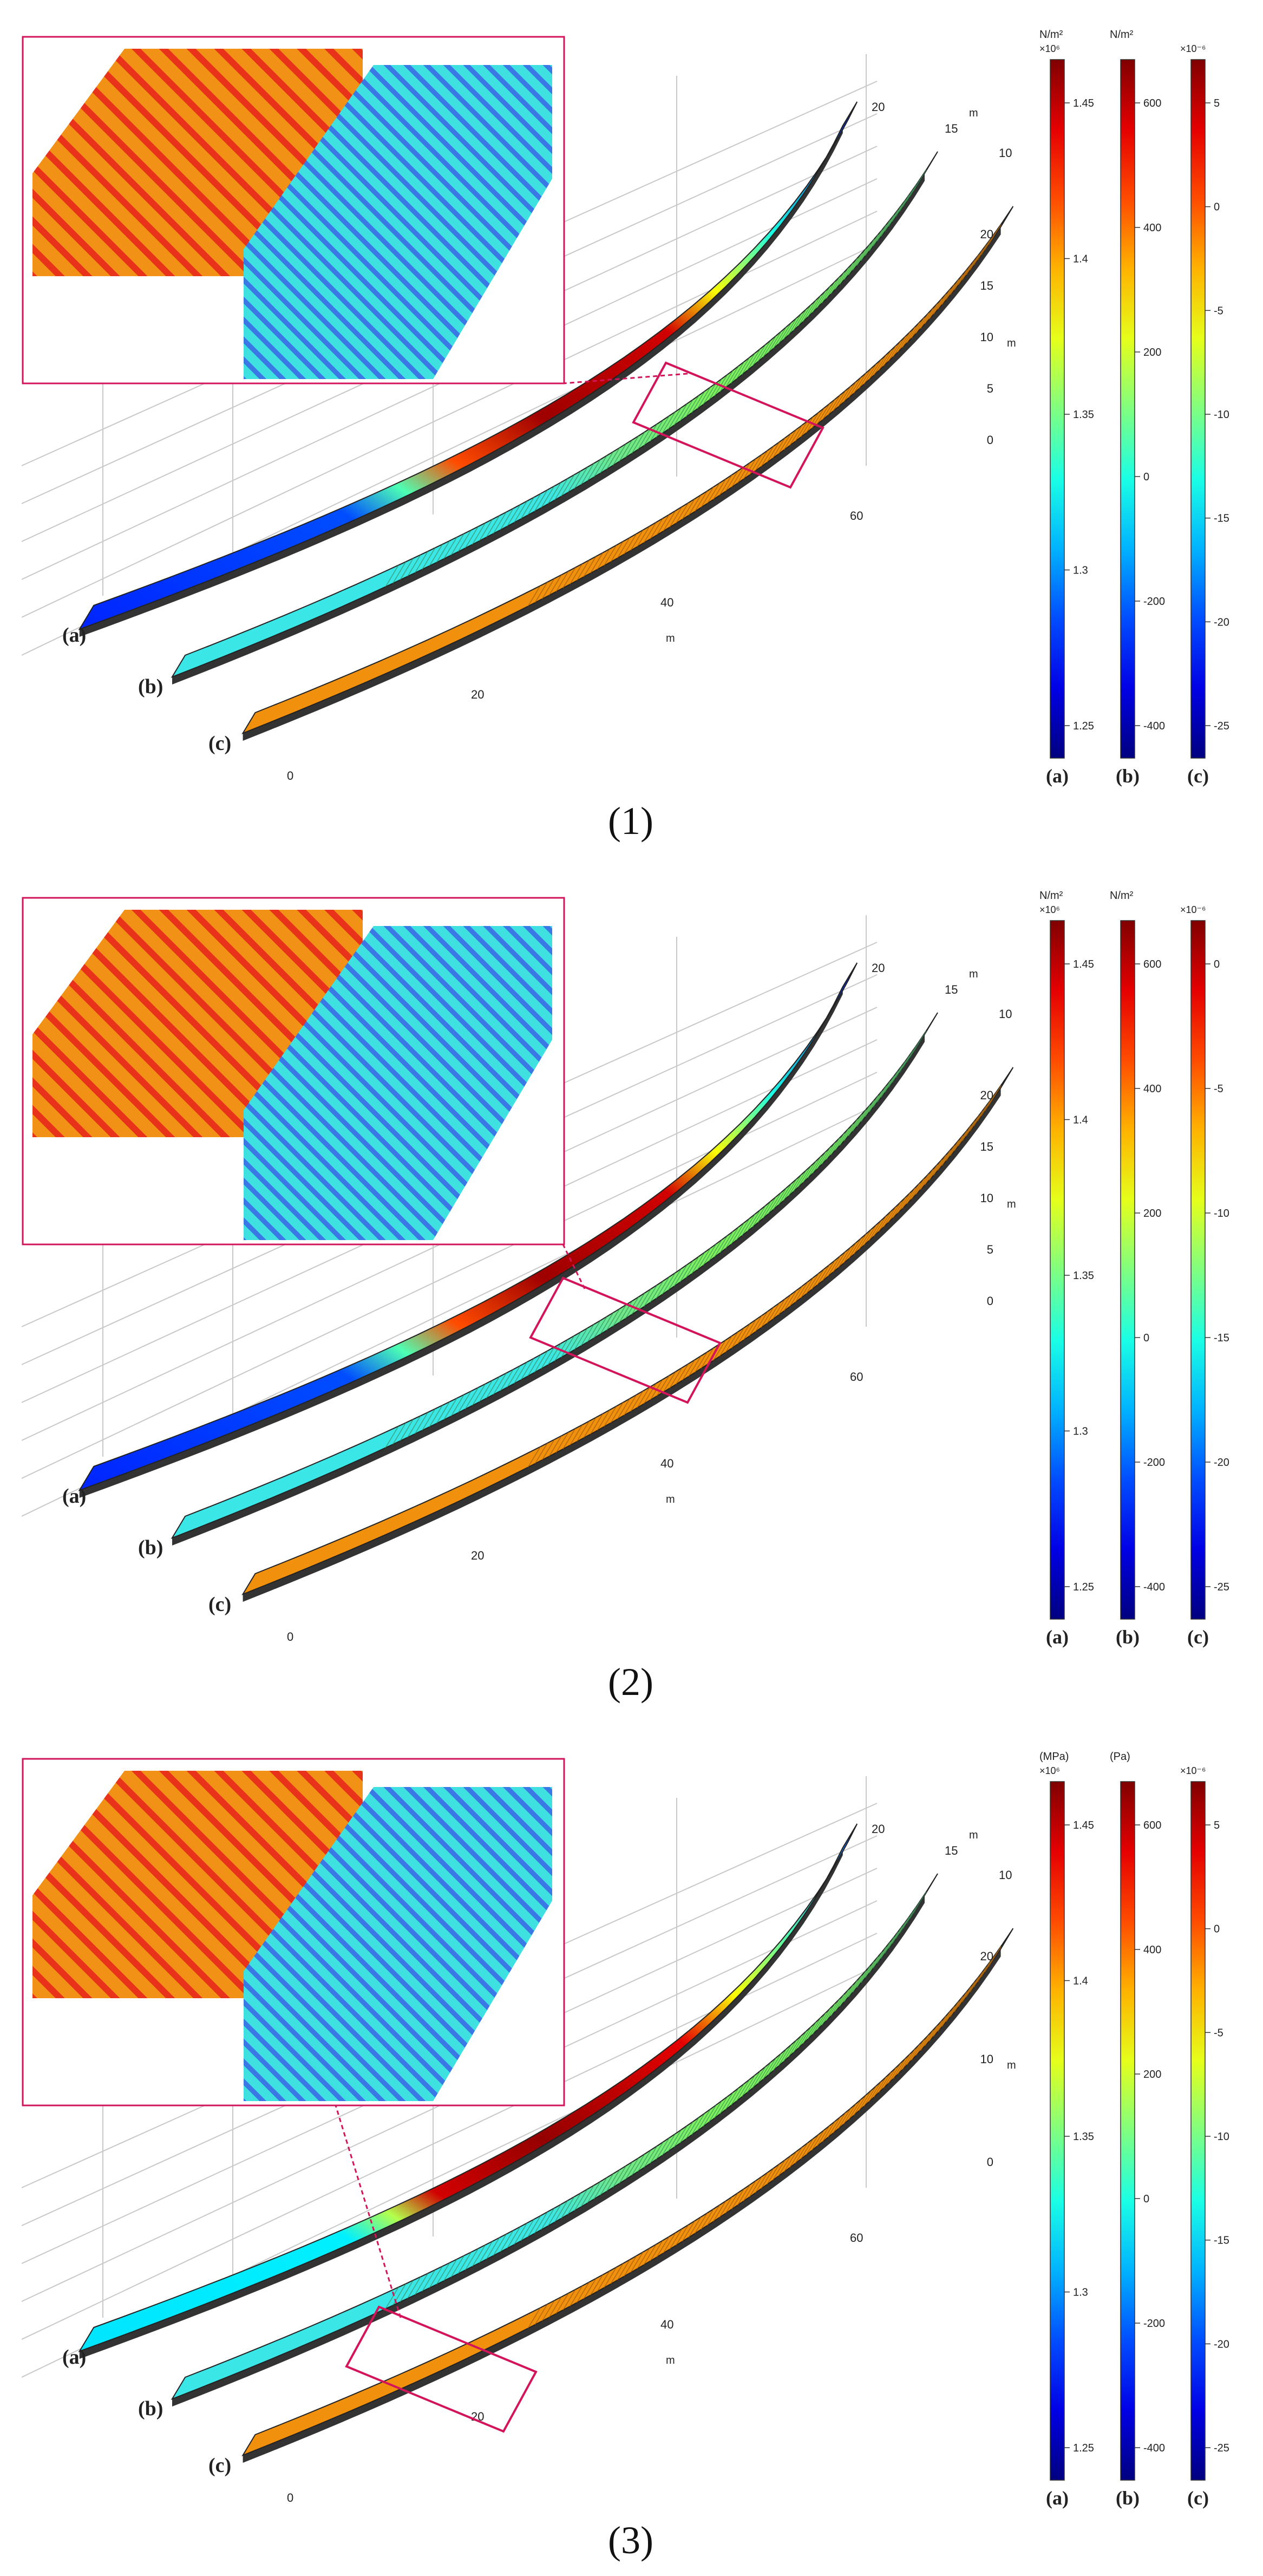  Describe the element at coordinates (1127, 409) in the screenshot. I see `colorbar-b` at that location.